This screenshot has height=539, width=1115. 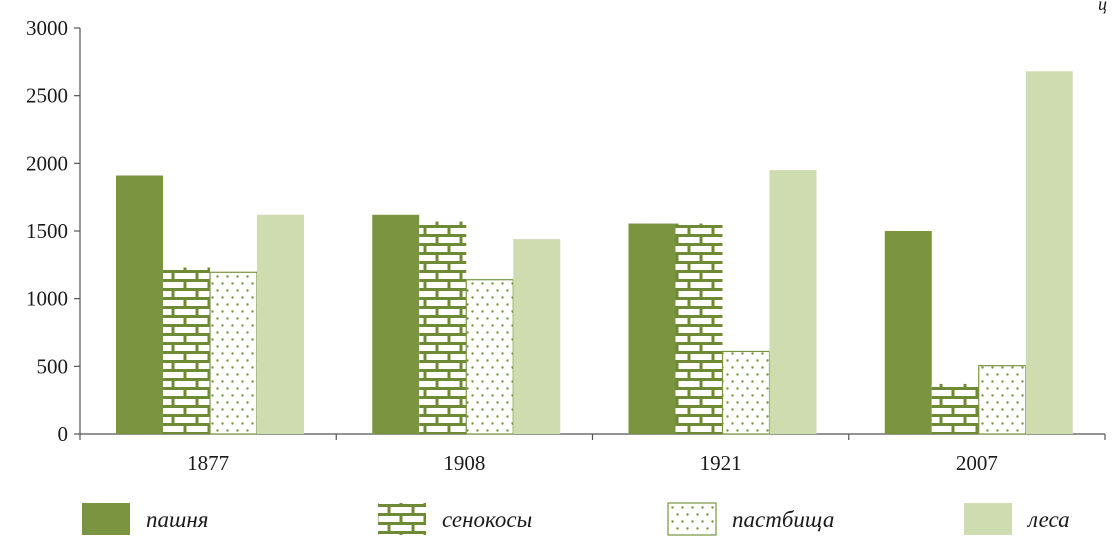 I want to click on y-tick-labels: 0 500 1000 1500 2000 2500 3000, so click(x=47, y=231).